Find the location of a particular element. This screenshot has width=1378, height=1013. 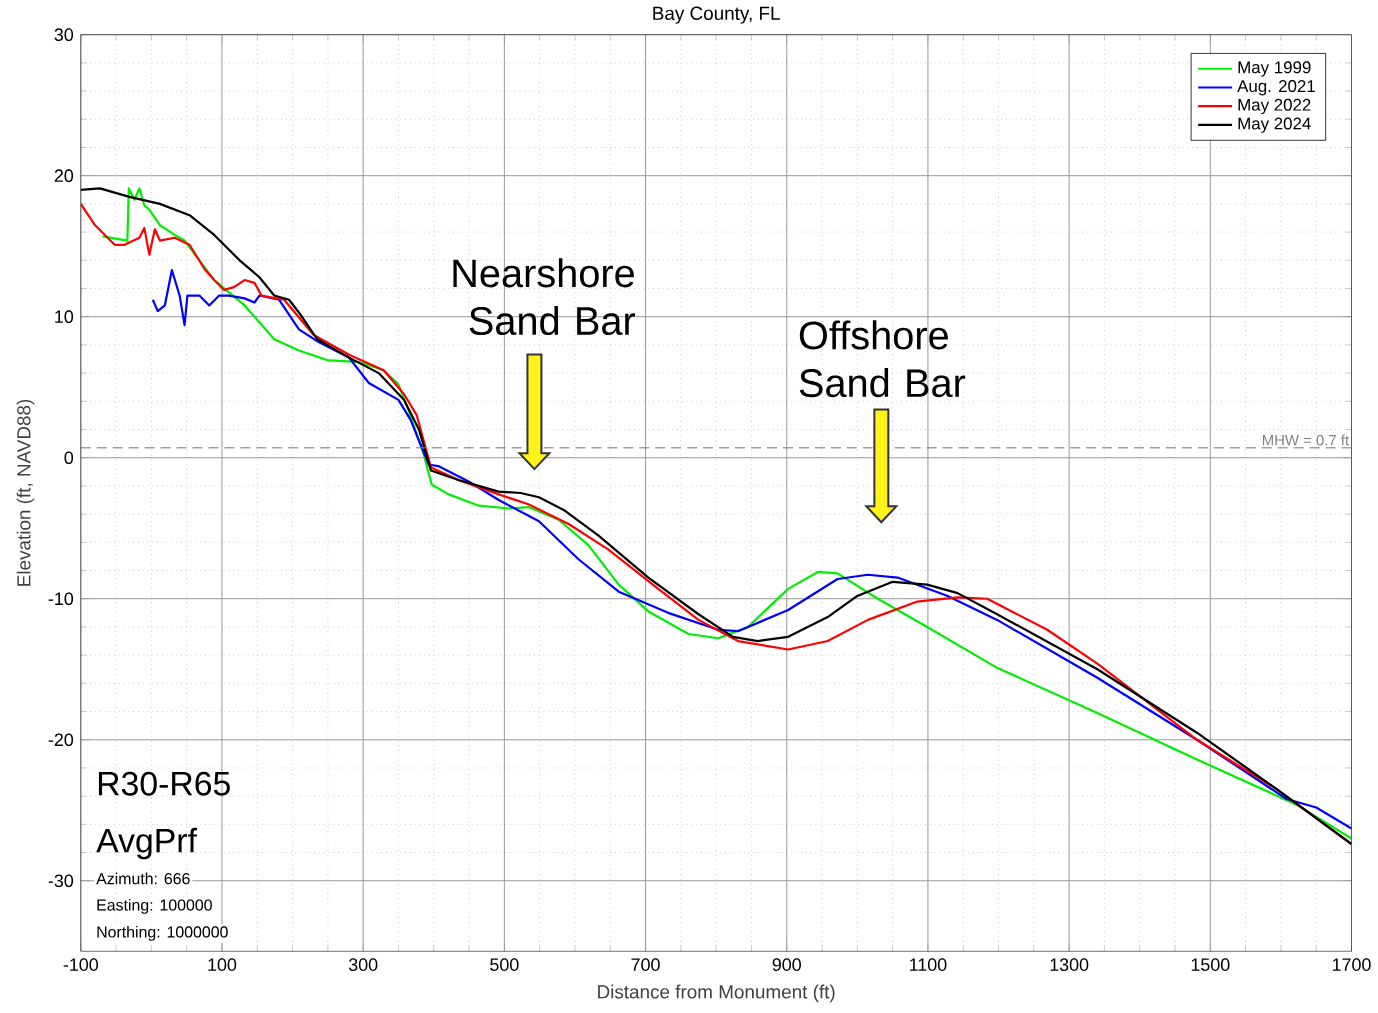

y-tick-label: 0 is located at coordinates (69, 458).